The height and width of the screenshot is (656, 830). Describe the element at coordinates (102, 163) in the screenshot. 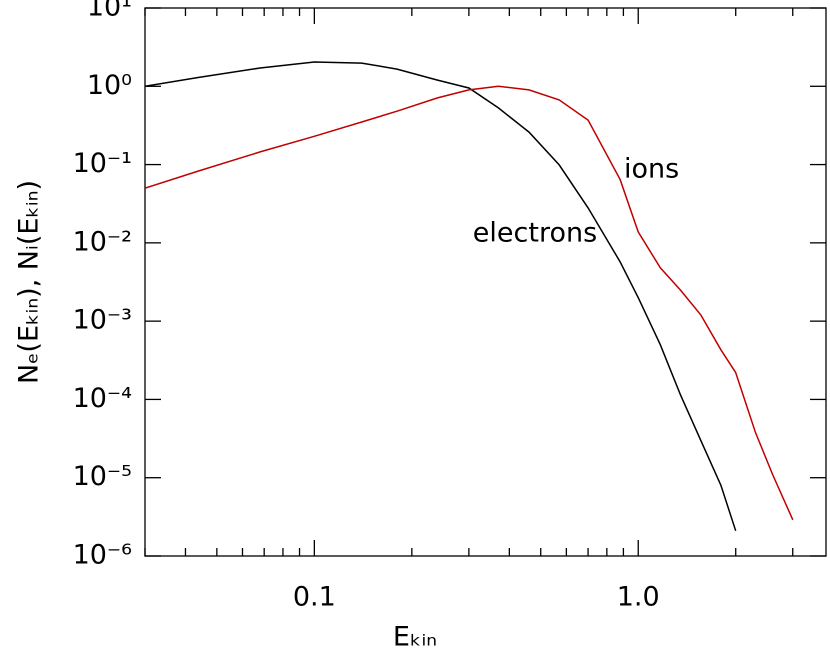

I see `y-tick-label: 10⁻¹` at that location.